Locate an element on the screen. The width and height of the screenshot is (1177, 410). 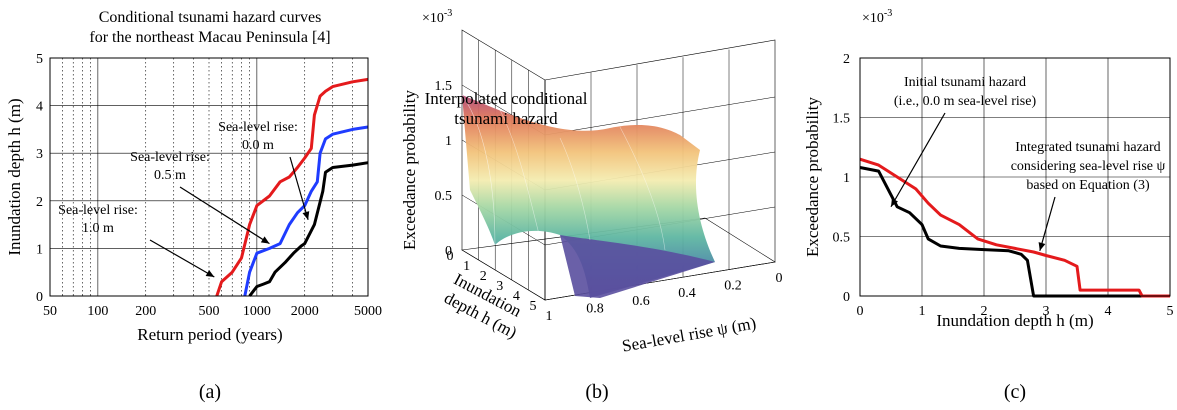
chart-c-xtick: 4 is located at coordinates (1108, 311).